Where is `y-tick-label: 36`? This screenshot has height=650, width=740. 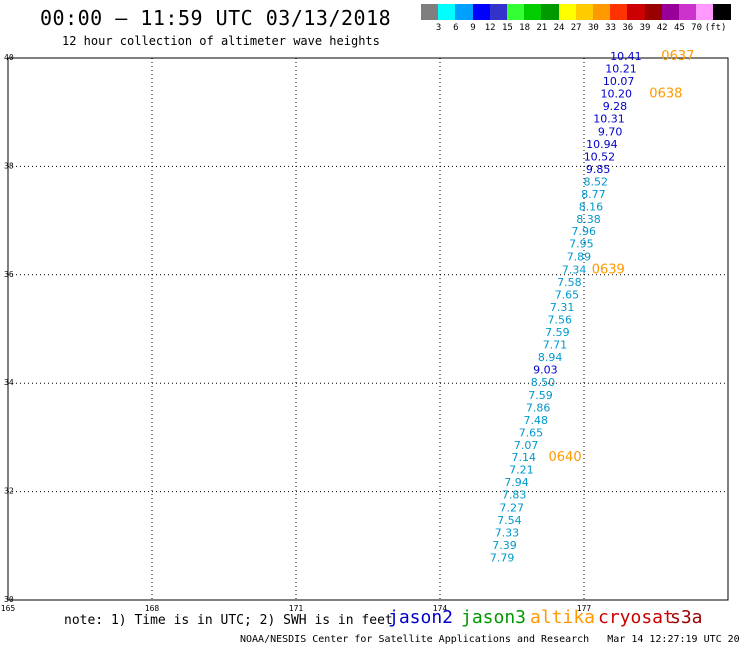 y-tick-label: 36 is located at coordinates (9, 274).